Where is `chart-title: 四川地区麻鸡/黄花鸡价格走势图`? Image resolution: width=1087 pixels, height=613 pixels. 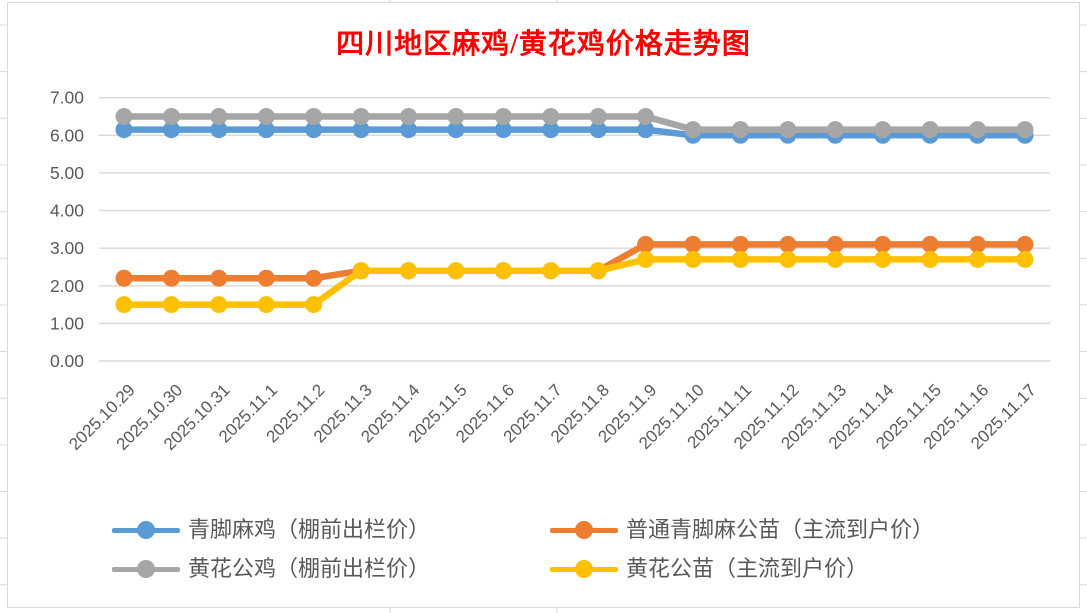 chart-title: 四川地区麻鸡/黄花鸡价格走势图 is located at coordinates (543, 44).